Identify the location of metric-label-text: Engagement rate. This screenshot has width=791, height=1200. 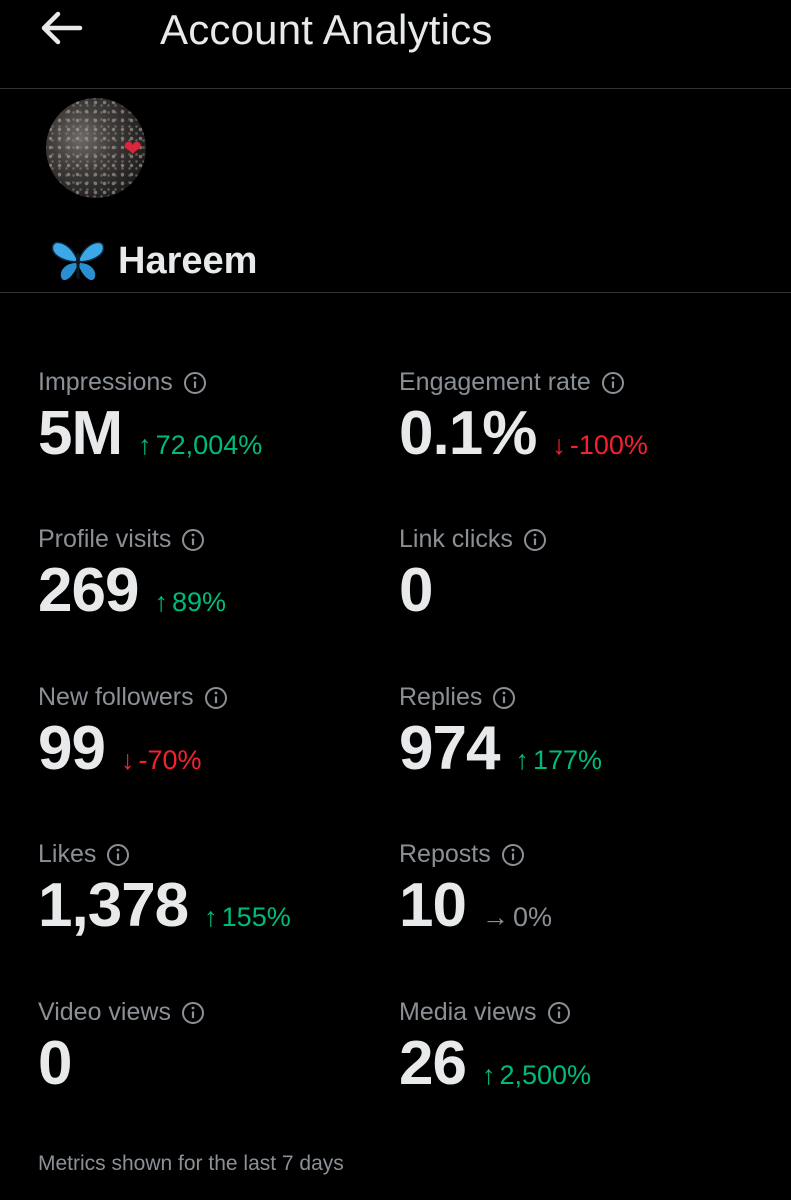
(495, 382).